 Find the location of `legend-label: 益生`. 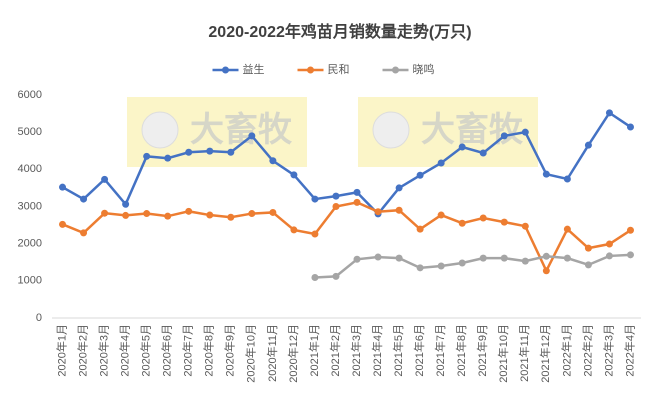

legend-label: 益生 is located at coordinates (254, 69).